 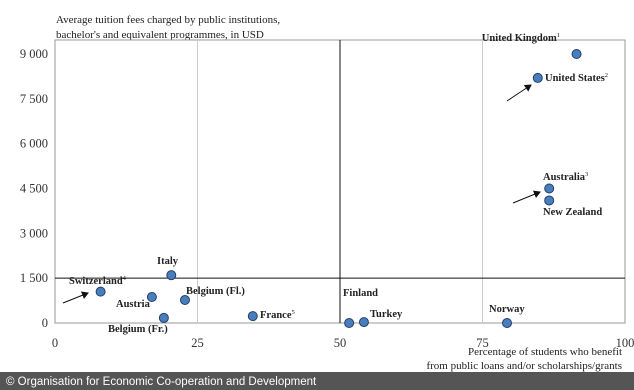 I want to click on point-label: United States2, so click(x=576, y=78).